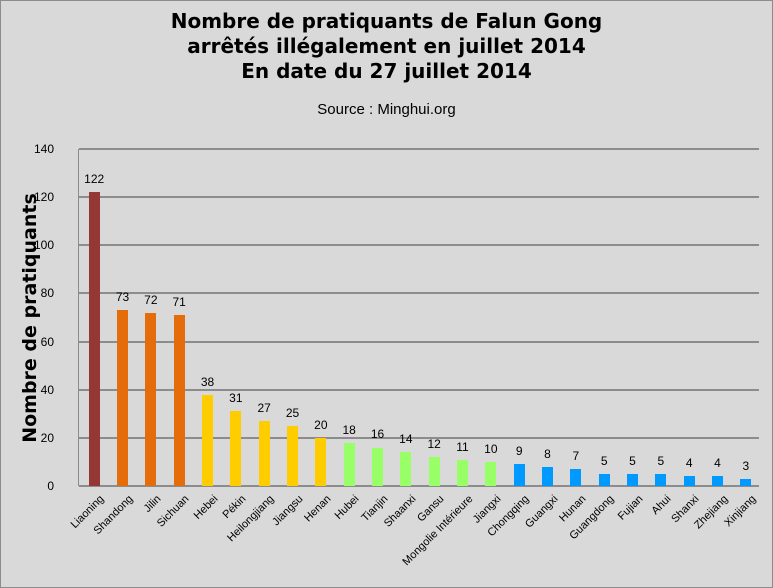  What do you see at coordinates (236, 398) in the screenshot?
I see `data-label: 31` at bounding box center [236, 398].